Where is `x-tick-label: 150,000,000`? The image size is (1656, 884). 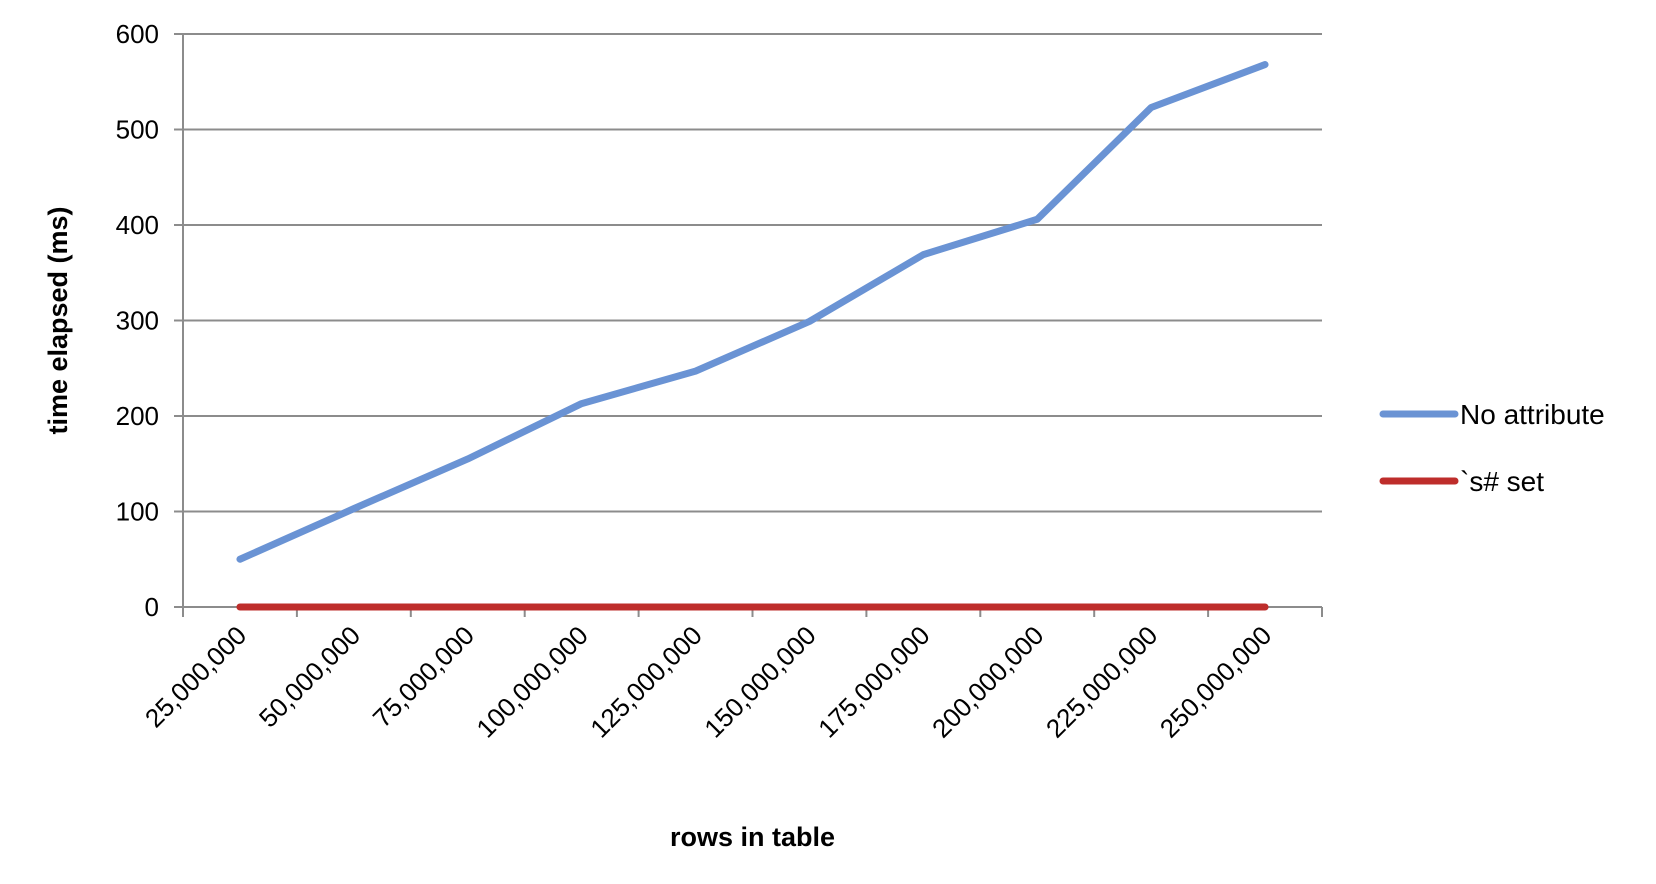
x-tick-label: 150,000,000 is located at coordinates (759, 681).